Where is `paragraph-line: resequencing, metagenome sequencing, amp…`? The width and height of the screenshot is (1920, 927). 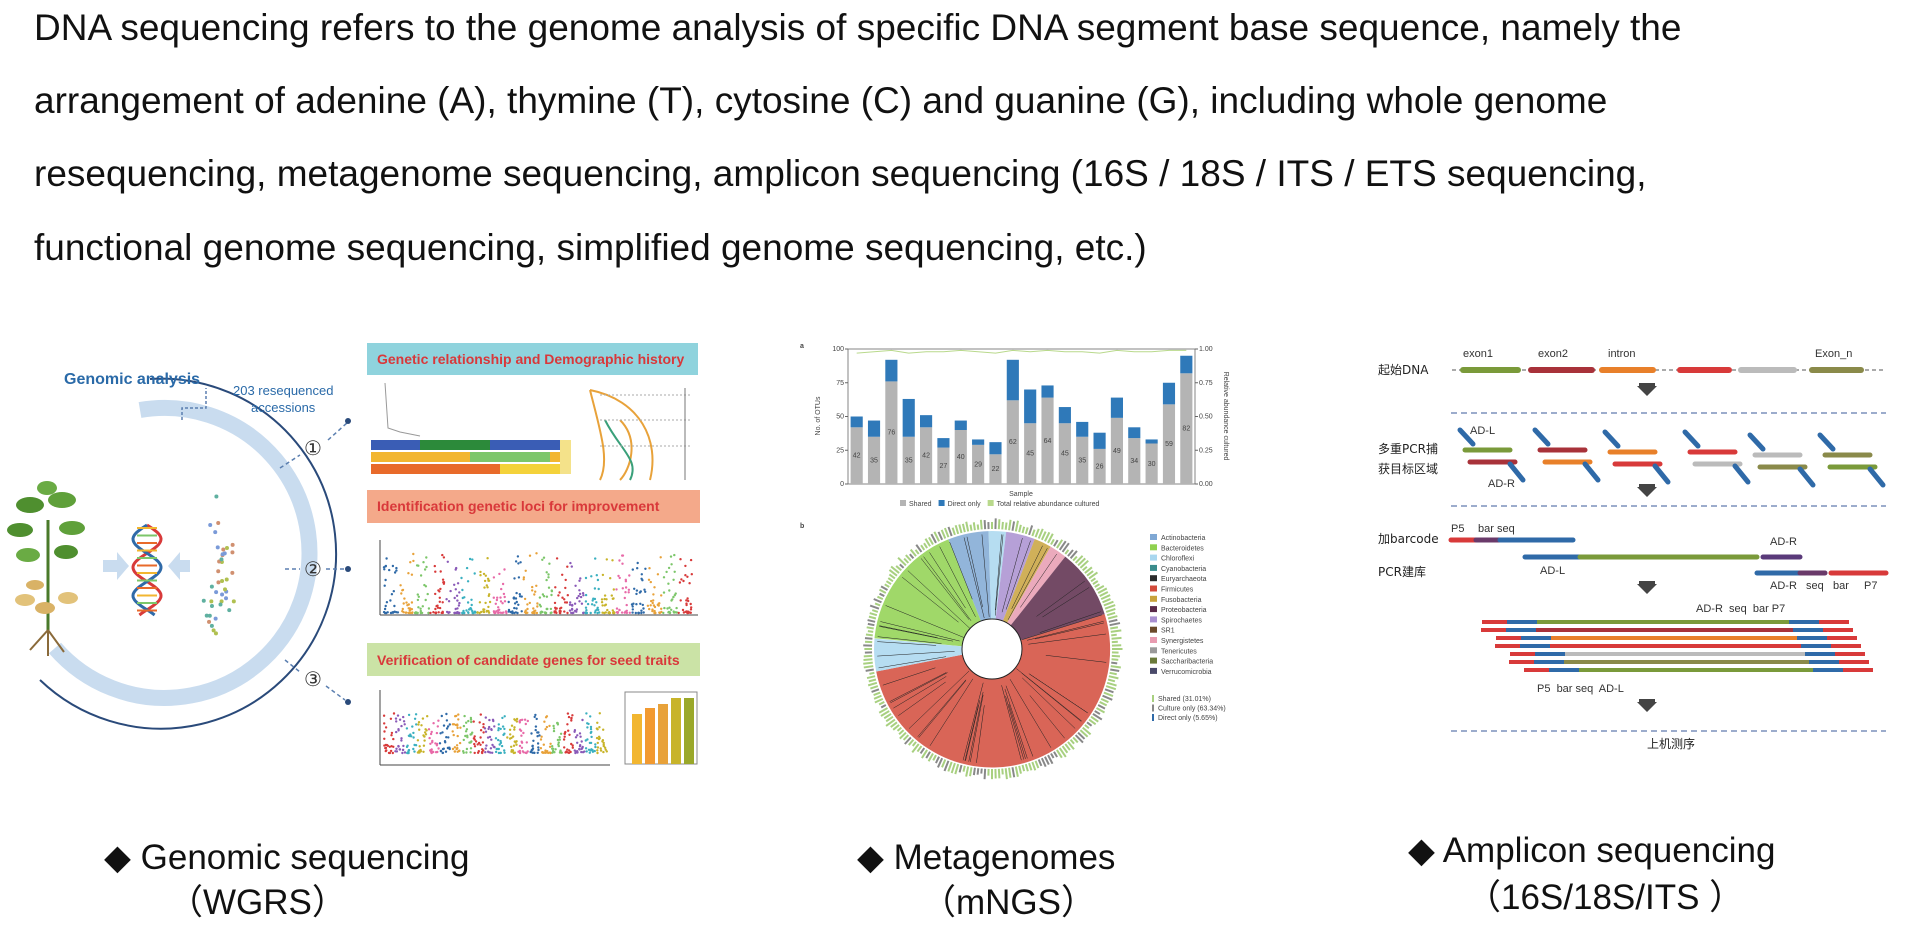 paragraph-line: resequencing, metagenome sequencing, amp… is located at coordinates (840, 173).